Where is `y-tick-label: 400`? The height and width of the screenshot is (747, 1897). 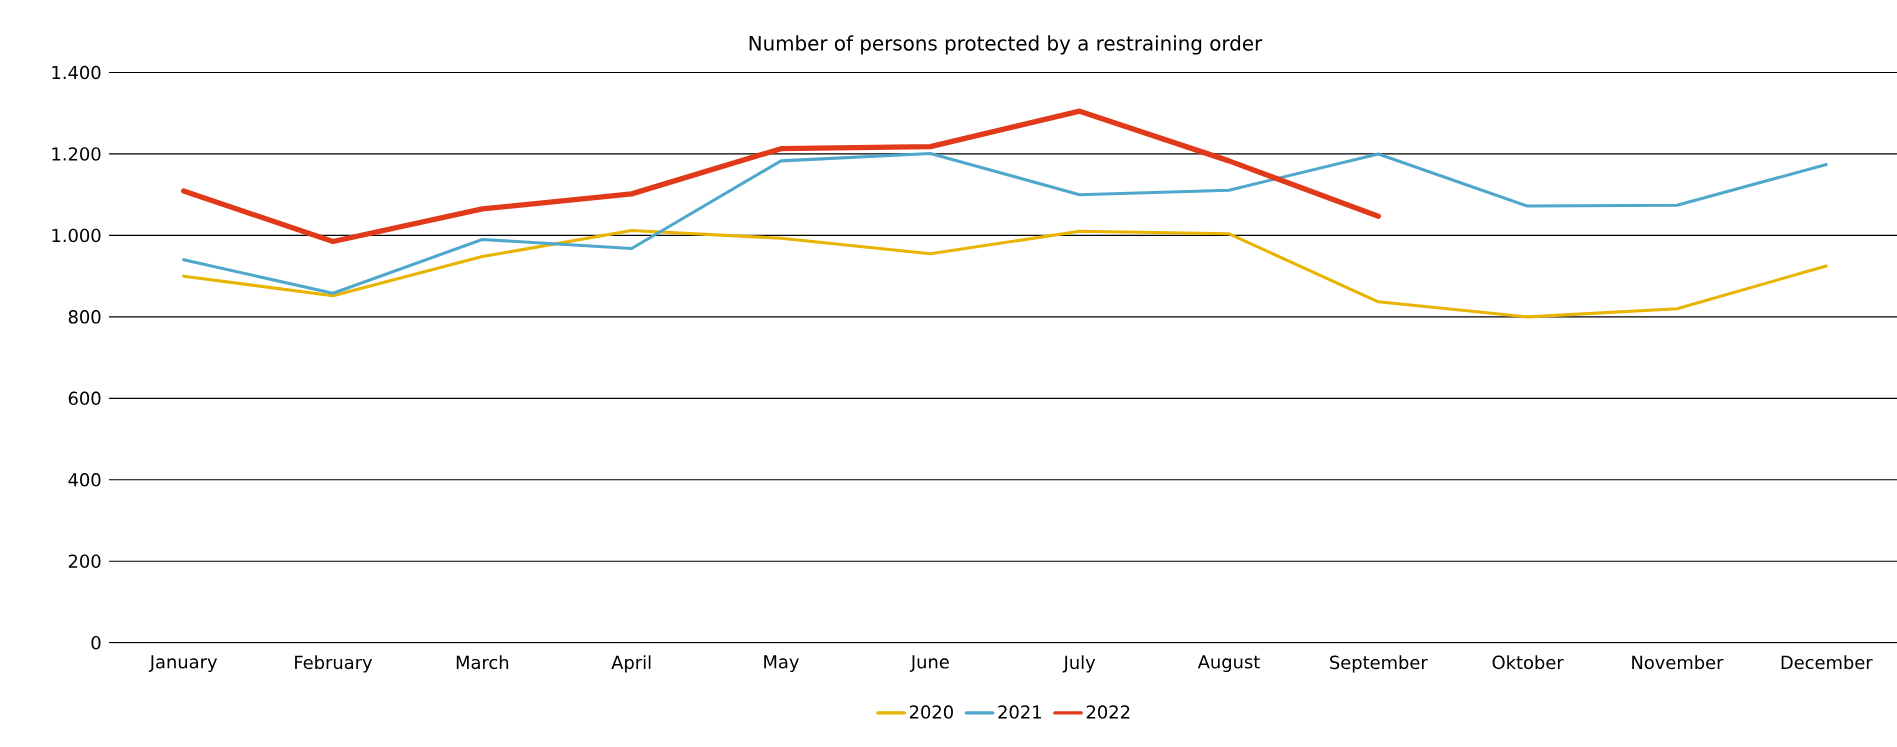
y-tick-label: 400 is located at coordinates (84, 480).